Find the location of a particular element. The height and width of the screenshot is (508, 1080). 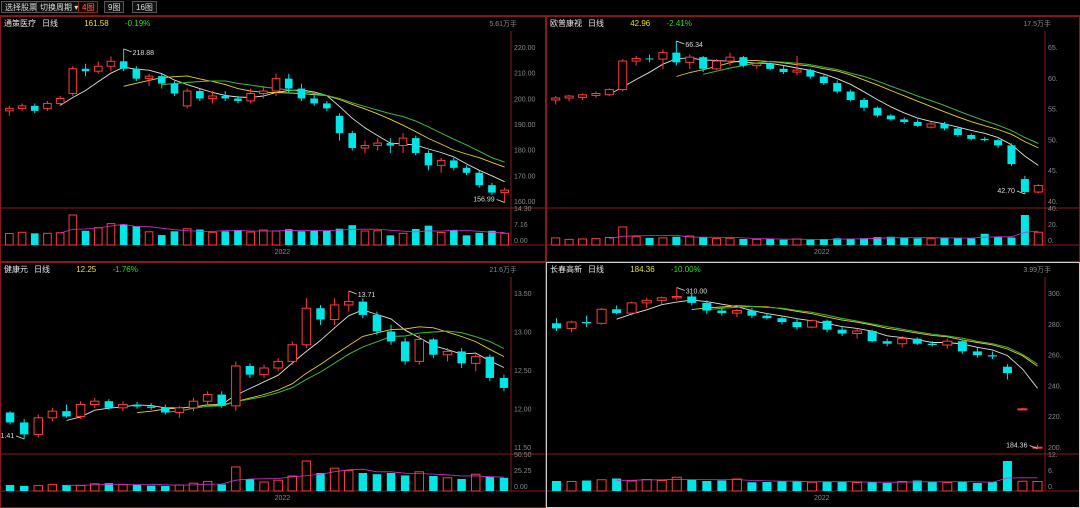

layout-4-button: 4图 is located at coordinates (88, 7).